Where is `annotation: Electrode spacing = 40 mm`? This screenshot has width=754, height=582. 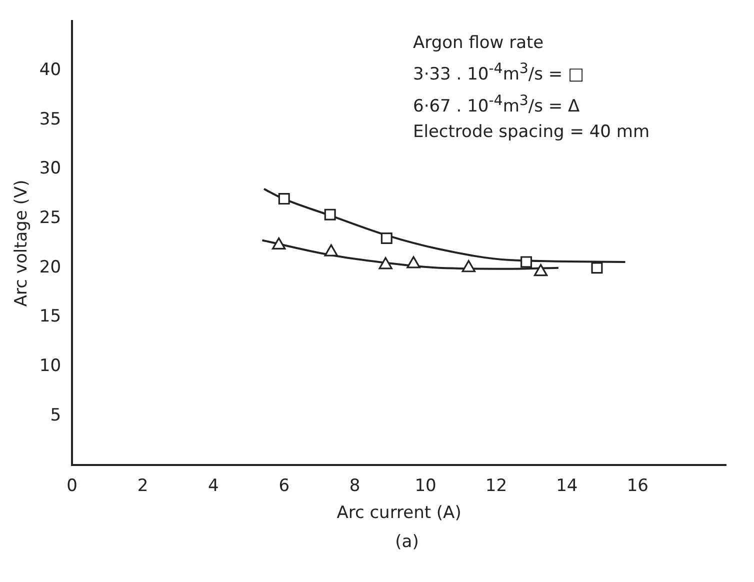 annotation: Electrode spacing = 40 mm is located at coordinates (531, 132).